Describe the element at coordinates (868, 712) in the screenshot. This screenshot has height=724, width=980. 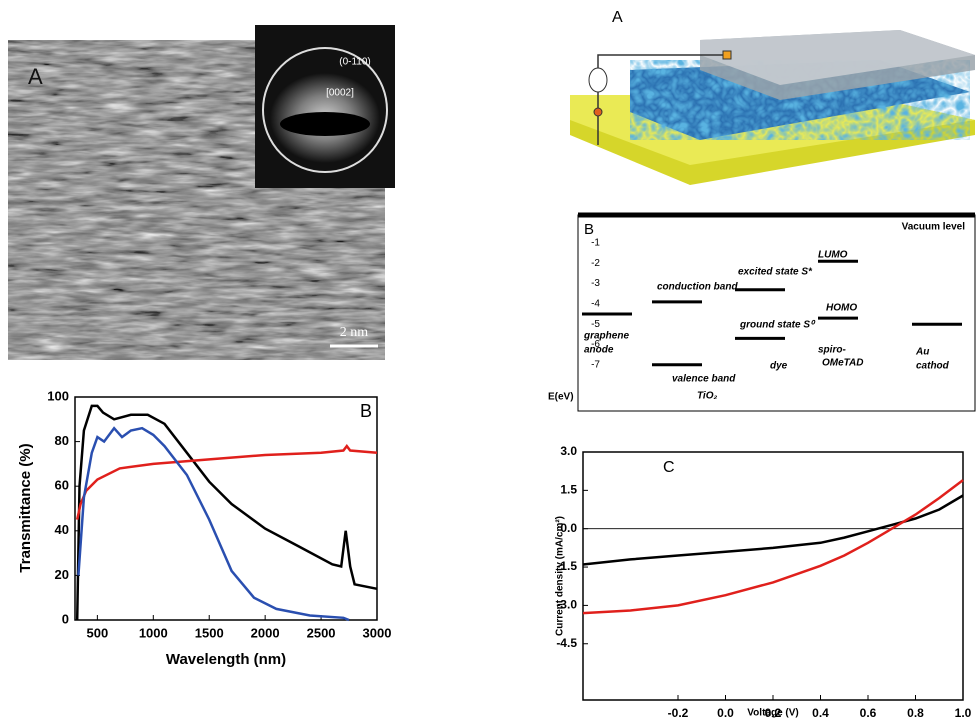
I see `x-tick-label: 0.6` at that location.